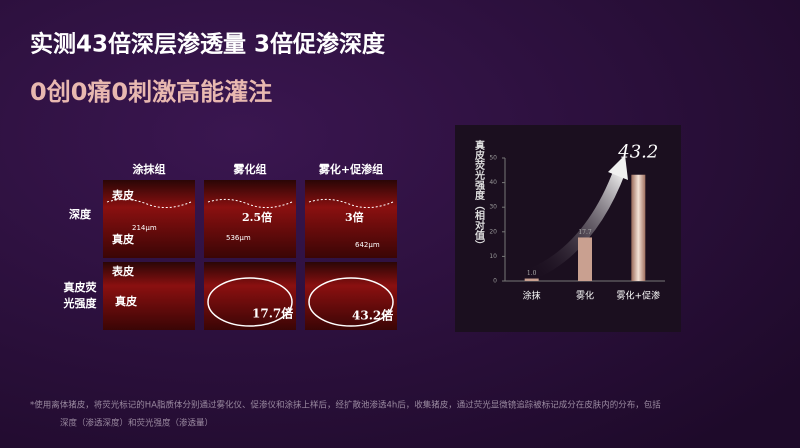 The height and width of the screenshot is (448, 800). What do you see at coordinates (493, 207) in the screenshot?
I see `y-tick-label: 30` at bounding box center [493, 207].